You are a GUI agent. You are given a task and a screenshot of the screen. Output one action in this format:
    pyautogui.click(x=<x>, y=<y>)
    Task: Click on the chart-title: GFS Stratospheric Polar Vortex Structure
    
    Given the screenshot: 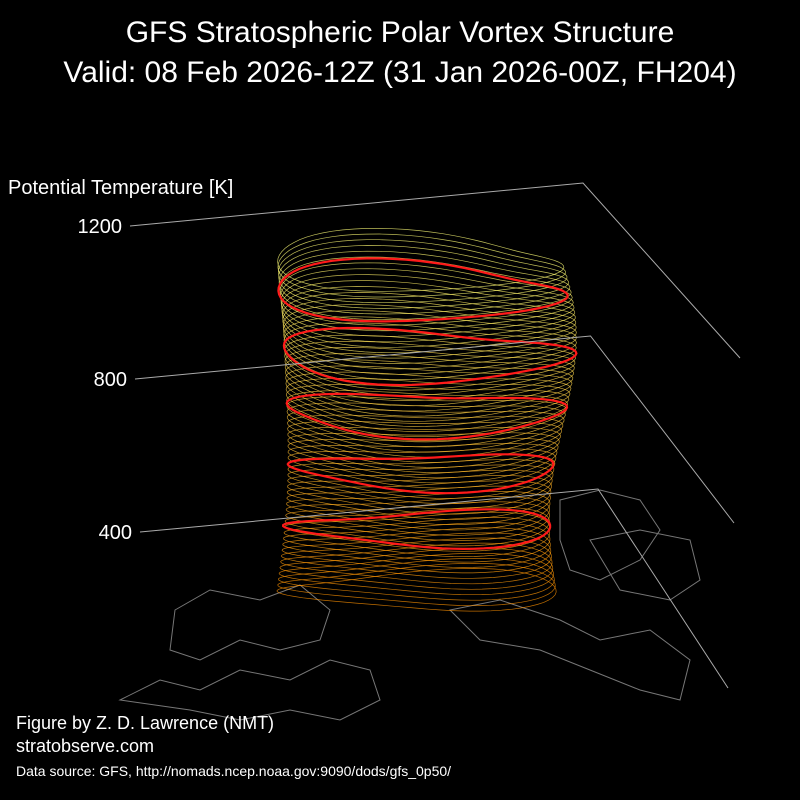 What is the action you would take?
    pyautogui.click(x=400, y=32)
    